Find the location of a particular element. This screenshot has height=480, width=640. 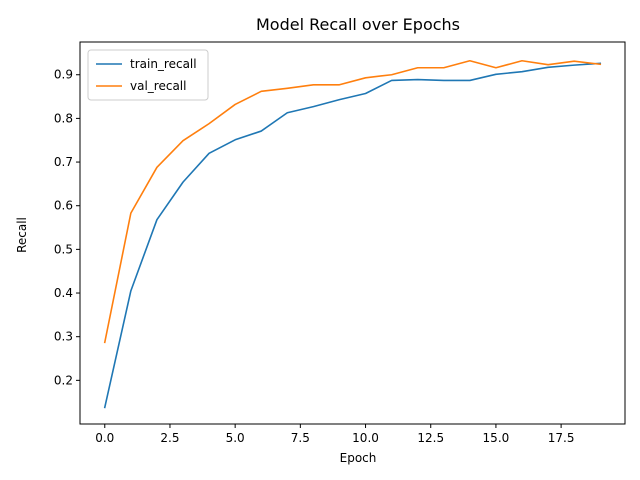

x-tick-label: 5.0 is located at coordinates (235, 438).